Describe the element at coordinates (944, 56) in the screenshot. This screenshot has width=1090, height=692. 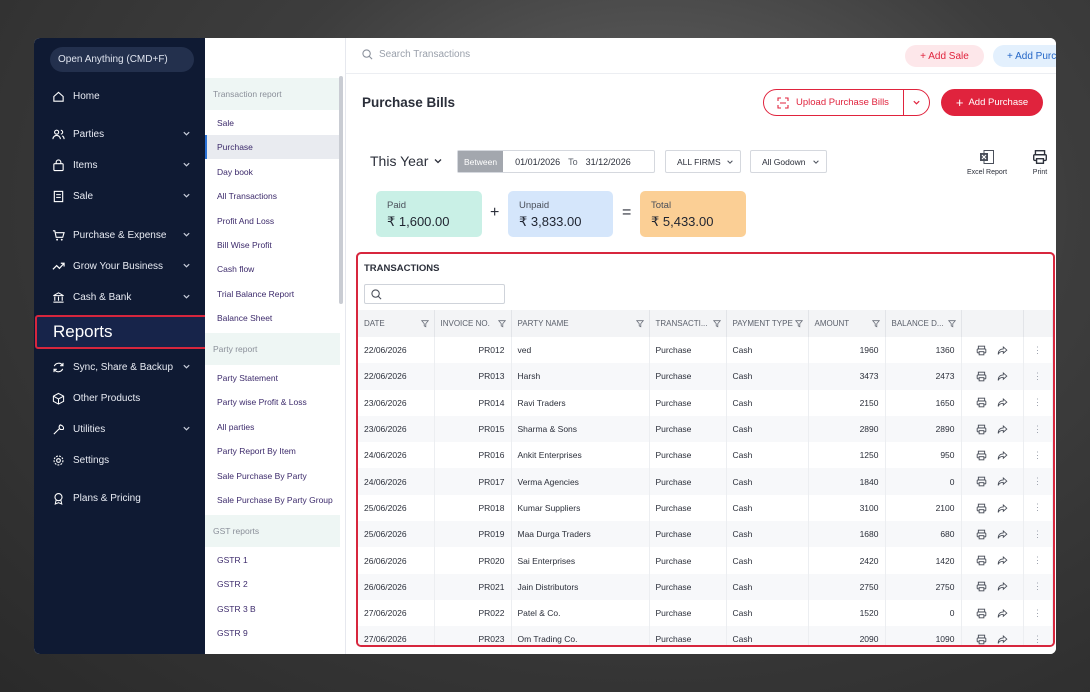
I see `add-sale-button: + Add Sale` at that location.